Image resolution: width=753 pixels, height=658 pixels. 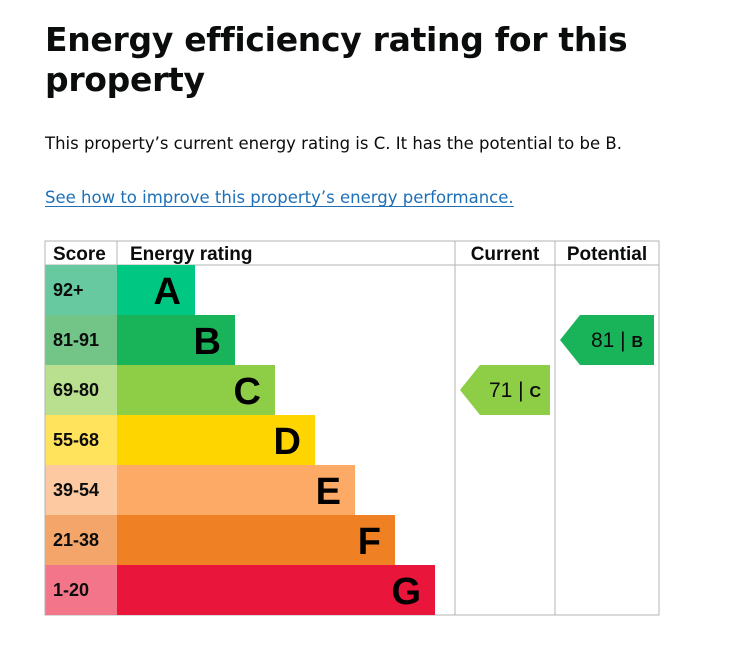 I want to click on score-cell-c, so click(x=81, y=390).